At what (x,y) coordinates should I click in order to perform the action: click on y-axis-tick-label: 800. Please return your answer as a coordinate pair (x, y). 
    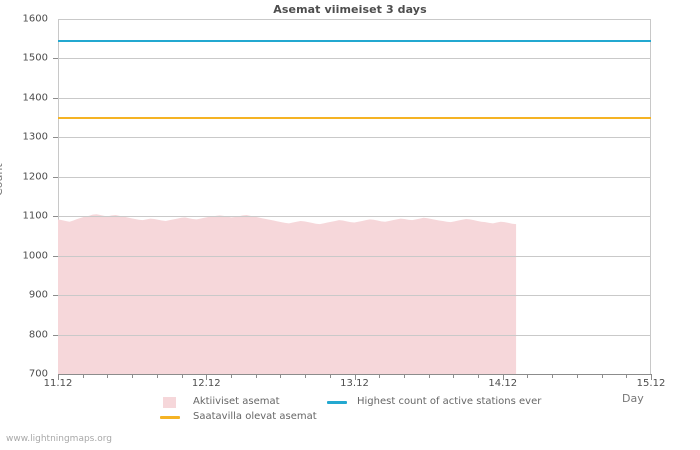
    Looking at the image, I should click on (38, 335).